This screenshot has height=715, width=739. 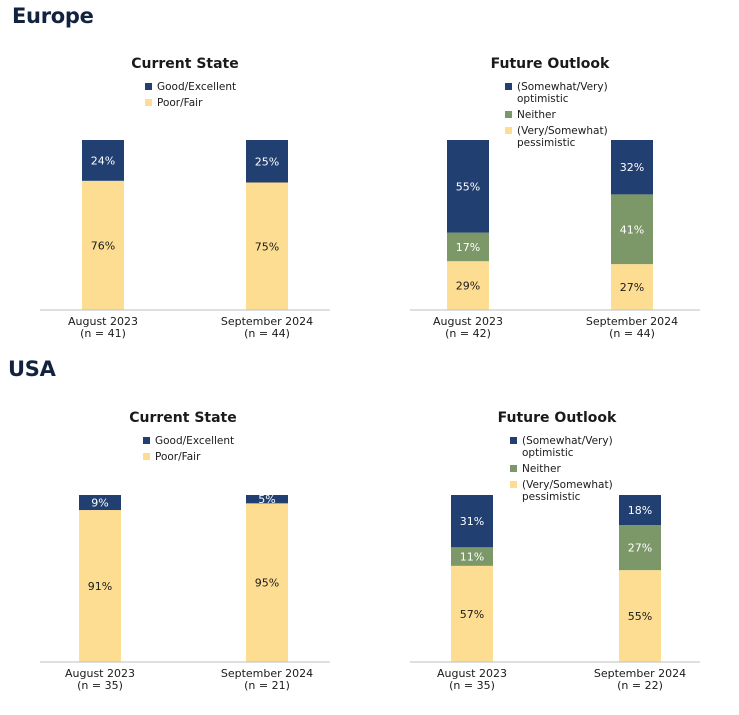 What do you see at coordinates (53, 16) in the screenshot?
I see `region-title-europe: Europe` at bounding box center [53, 16].